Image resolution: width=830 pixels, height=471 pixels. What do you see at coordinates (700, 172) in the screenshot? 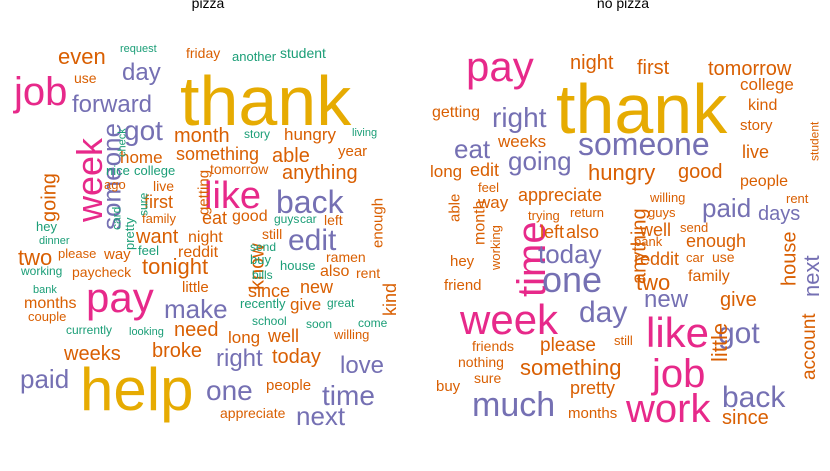
I see `word-good: good` at bounding box center [700, 172].